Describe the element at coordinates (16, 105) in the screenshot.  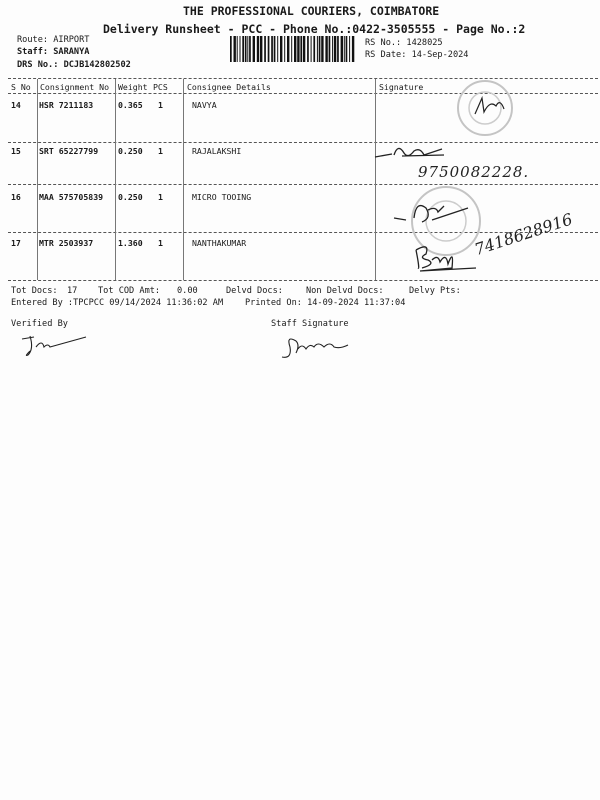
I see `row-sno: 14` at that location.